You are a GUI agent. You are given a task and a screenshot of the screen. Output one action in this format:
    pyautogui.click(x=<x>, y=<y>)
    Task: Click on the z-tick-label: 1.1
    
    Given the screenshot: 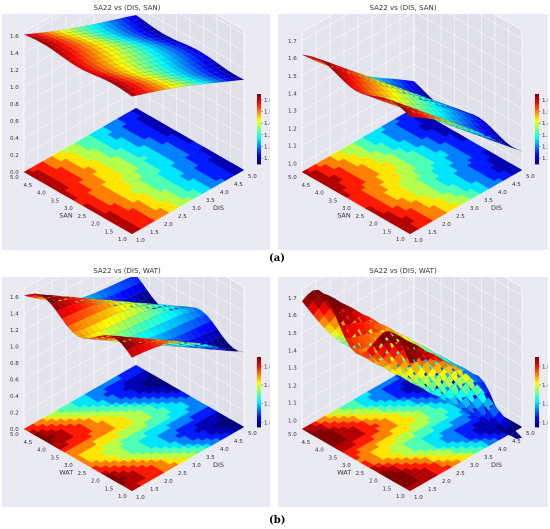 What is the action you would take?
    pyautogui.click(x=292, y=404)
    